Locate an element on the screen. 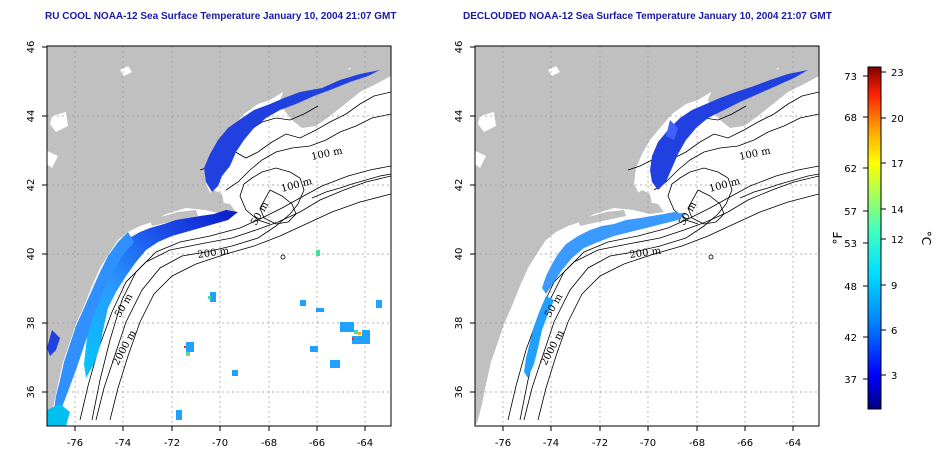 The width and height of the screenshot is (950, 475). fahrenheit-tick: 57 is located at coordinates (850, 212).